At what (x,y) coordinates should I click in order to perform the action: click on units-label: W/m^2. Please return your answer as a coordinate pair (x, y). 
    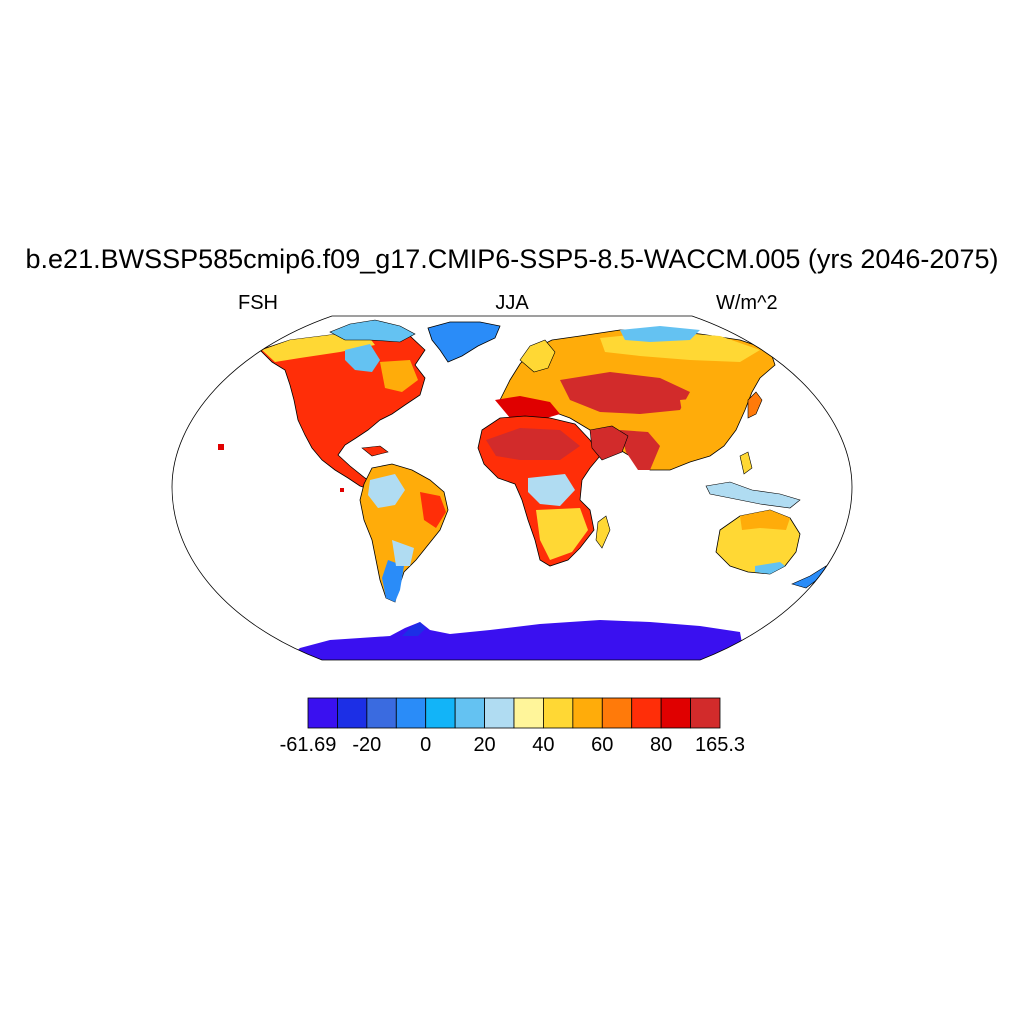
    Looking at the image, I should click on (747, 303).